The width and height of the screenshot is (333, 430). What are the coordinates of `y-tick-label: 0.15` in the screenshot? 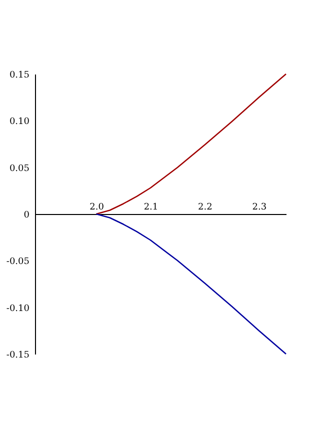 It's located at (19, 75).